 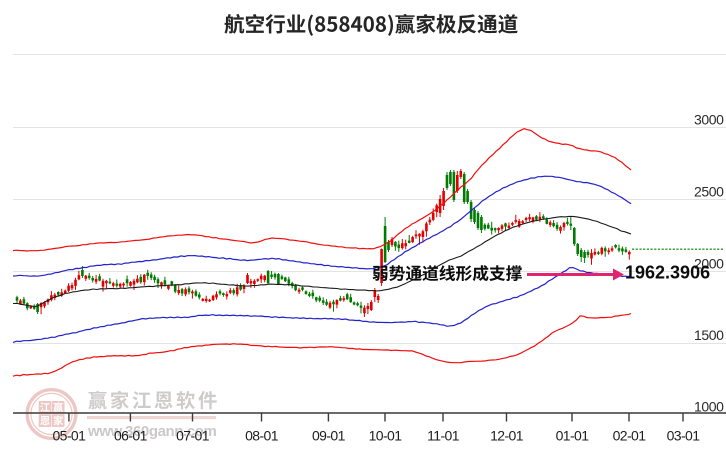 I want to click on svg-text: 09-01, so click(x=329, y=436).